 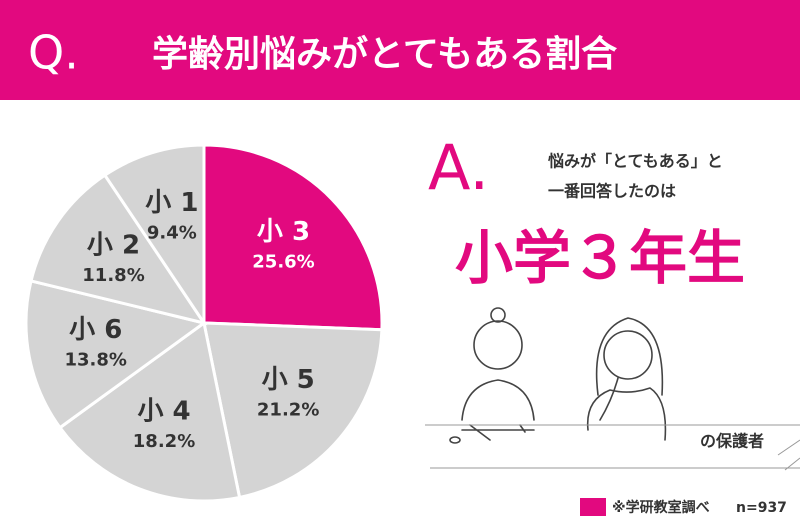 What do you see at coordinates (458, 167) in the screenshot?
I see `answer-marker: A.` at bounding box center [458, 167].